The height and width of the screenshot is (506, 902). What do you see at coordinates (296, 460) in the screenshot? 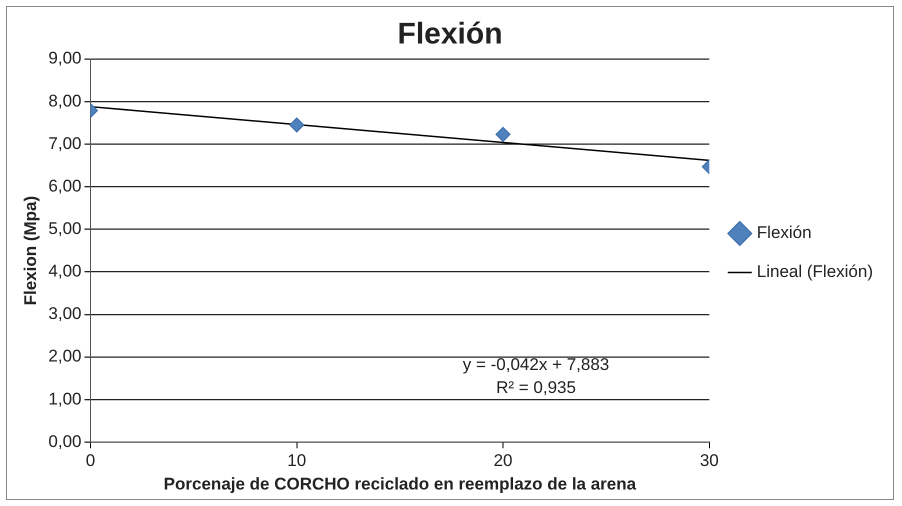
I see `x-tick-label: 10` at bounding box center [296, 460].